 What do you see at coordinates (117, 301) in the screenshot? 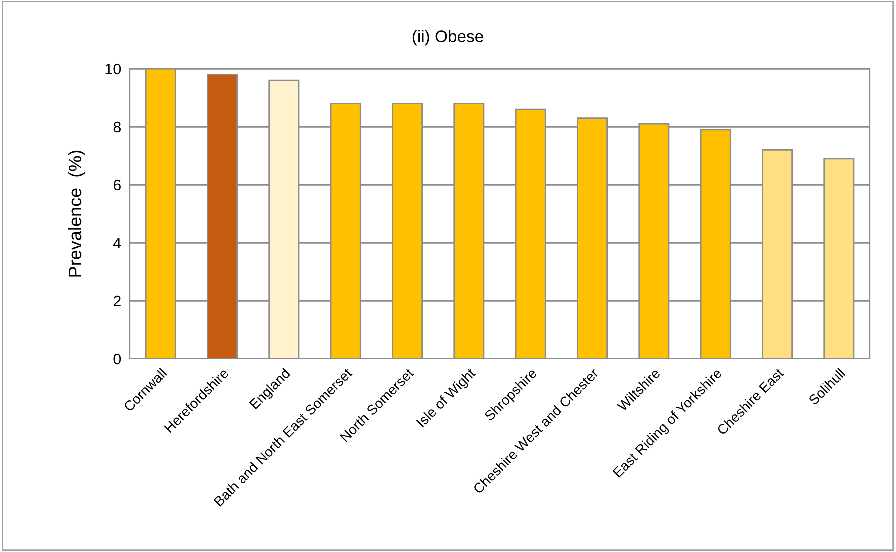
I see `y-tick-label: 2` at bounding box center [117, 301].